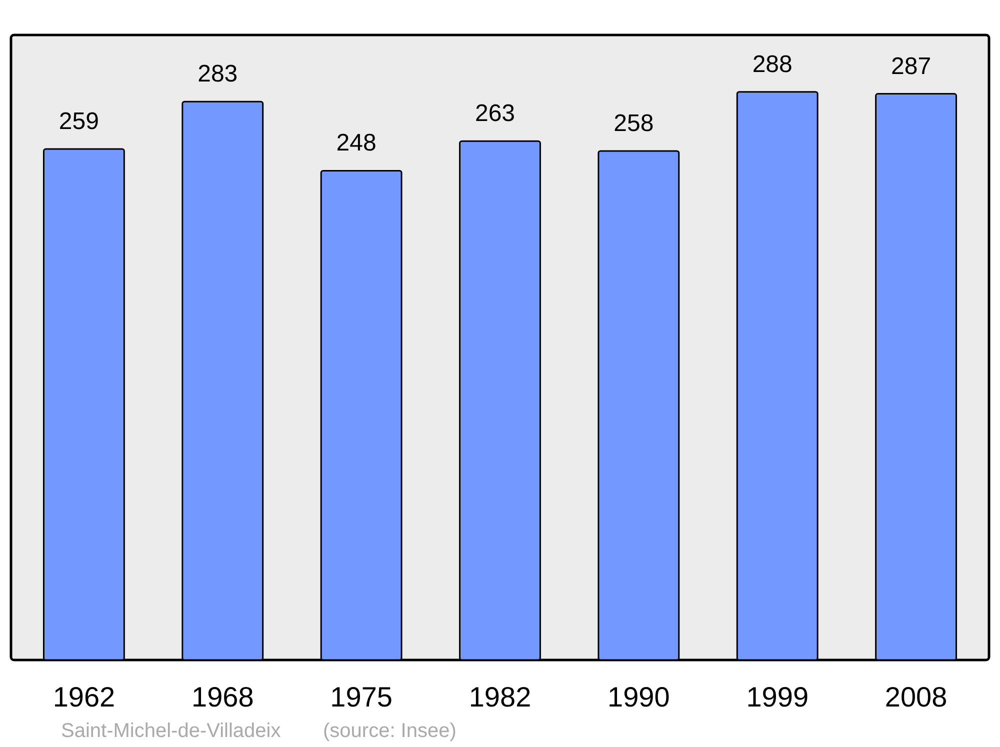 The image size is (1000, 747). Describe the element at coordinates (495, 114) in the screenshot. I see `data-label: 263` at that location.